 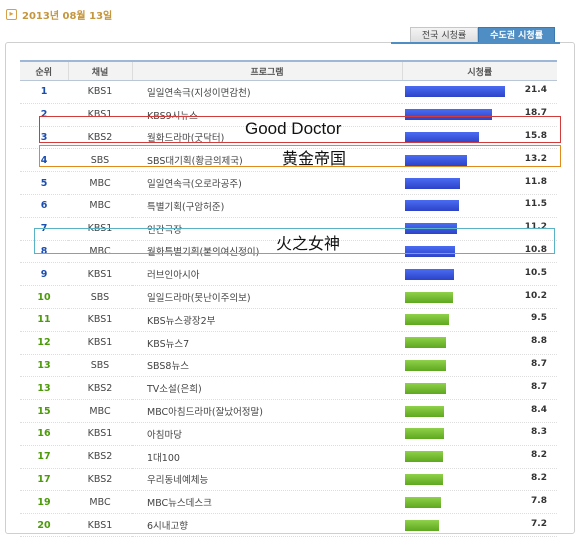 I want to click on rating-cell: 10.5, so click(x=479, y=274).